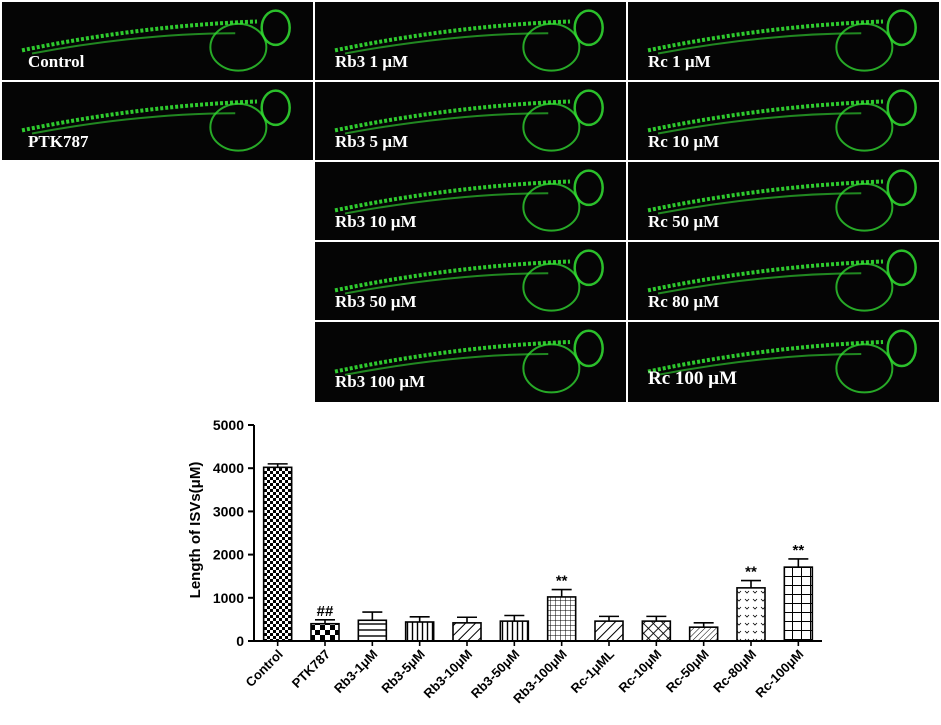 The height and width of the screenshot is (725, 941). Describe the element at coordinates (228, 511) in the screenshot. I see `y-tick-label: 3000` at that location.